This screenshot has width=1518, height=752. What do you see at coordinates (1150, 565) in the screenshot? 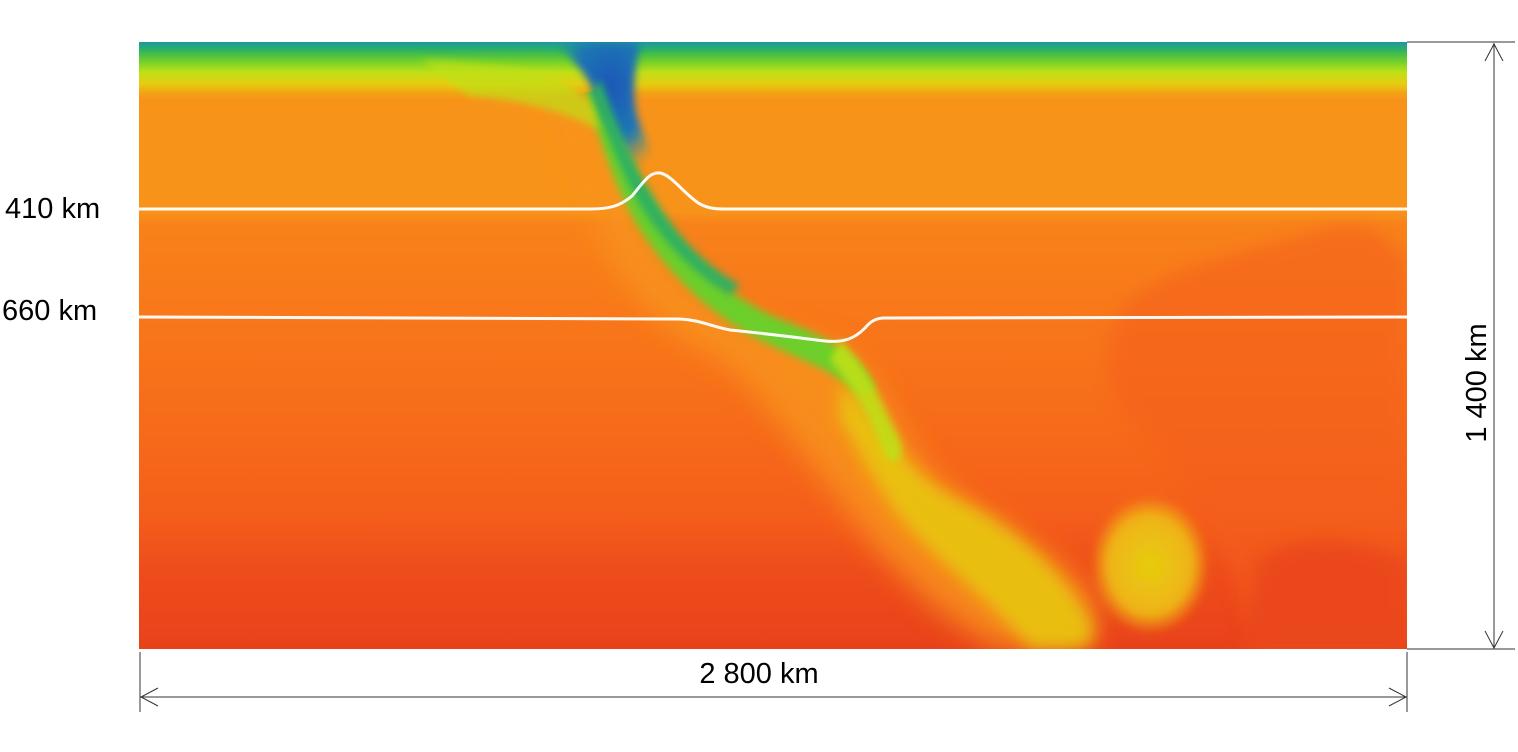
I see `deep-plume-blob` at bounding box center [1150, 565].